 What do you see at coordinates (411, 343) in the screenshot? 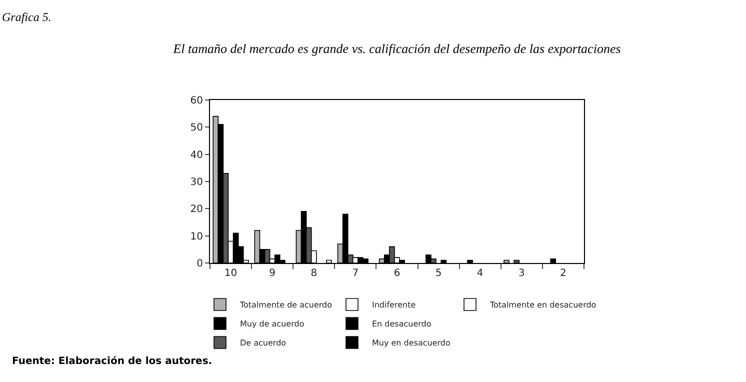
I see `legend-label: Muy en desacuerdo` at bounding box center [411, 343].